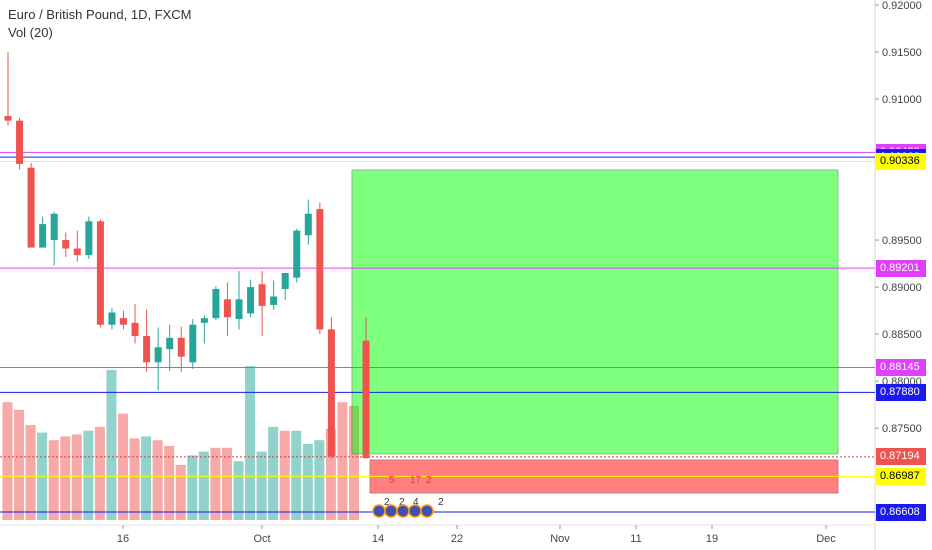  What do you see at coordinates (457, 539) in the screenshot?
I see `time-tick-label: 22` at bounding box center [457, 539].